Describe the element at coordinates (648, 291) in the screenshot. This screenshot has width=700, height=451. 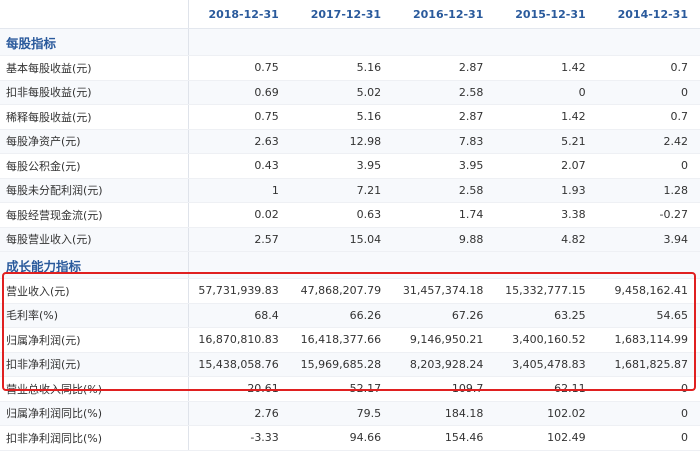
I see `cell-value: 9,458,162.41` at that location.